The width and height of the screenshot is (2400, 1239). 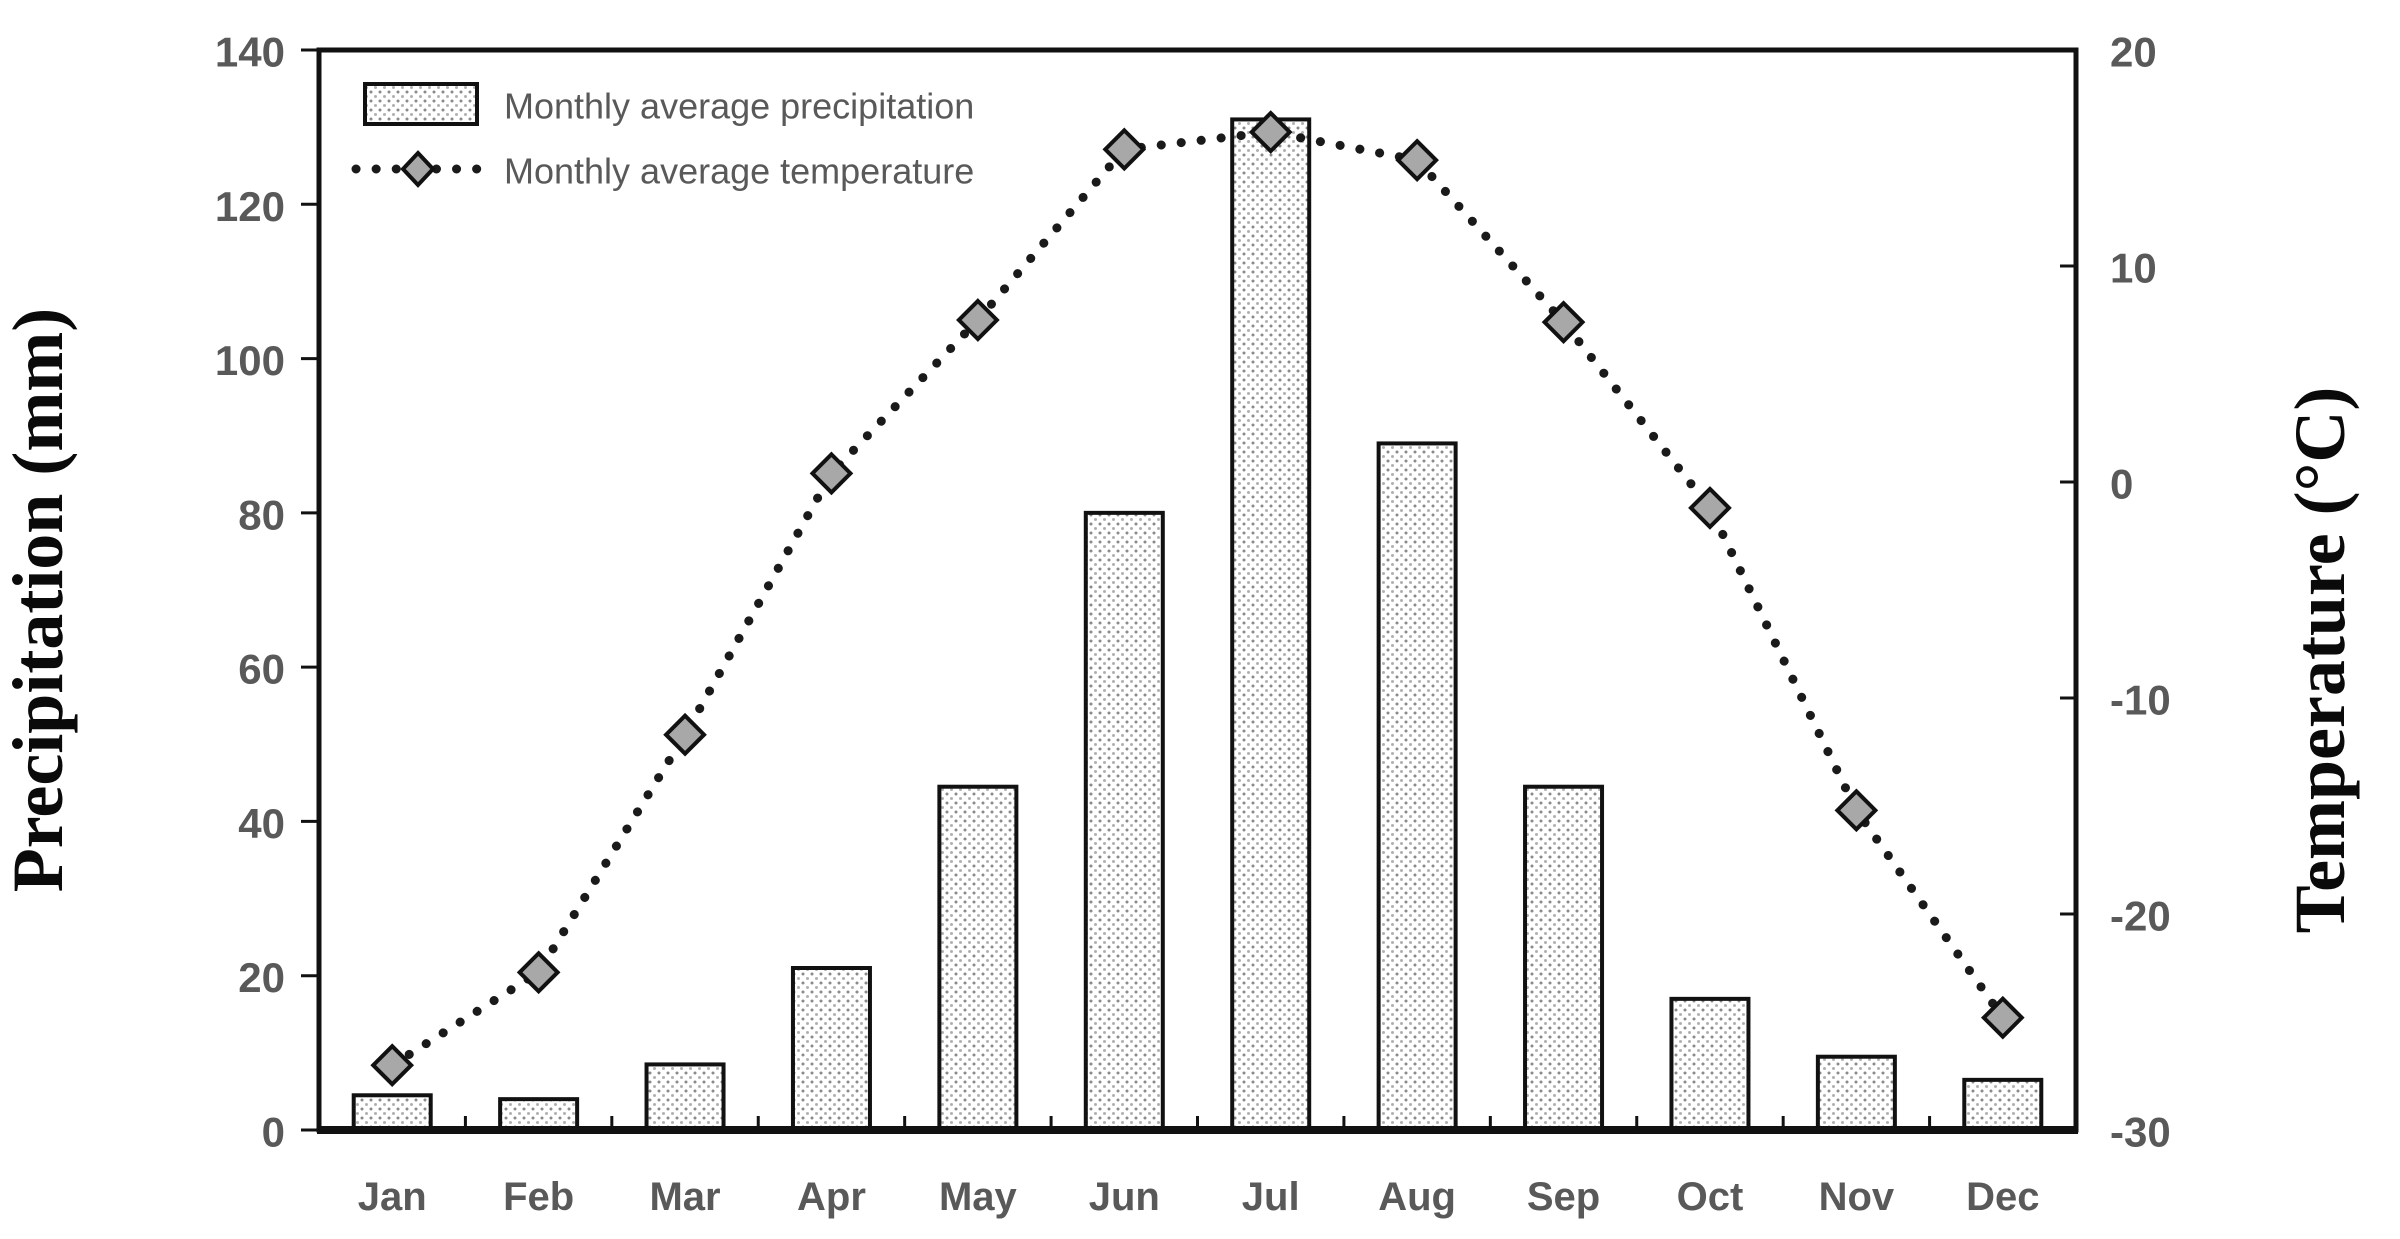 I want to click on x-tick-label-apr: Apr, so click(x=831, y=1197).